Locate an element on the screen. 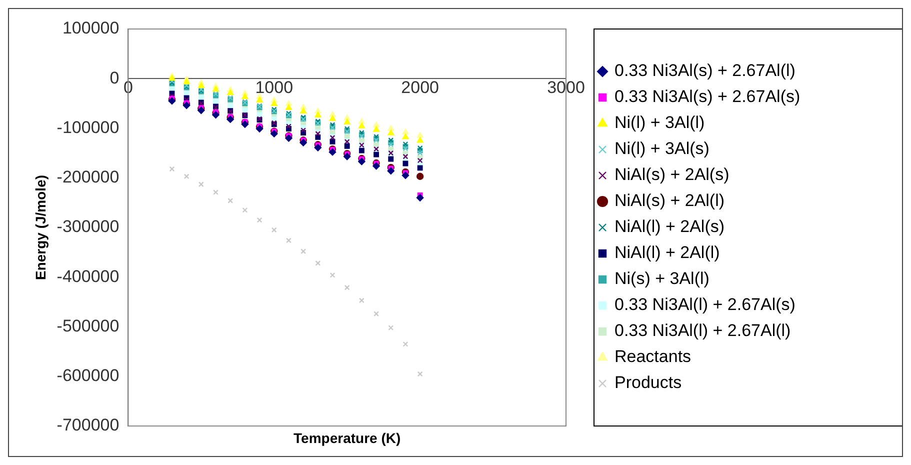 Image resolution: width=911 pixels, height=465 pixels. legend-label: NiAl(l) + 2Al(s) is located at coordinates (669, 226).